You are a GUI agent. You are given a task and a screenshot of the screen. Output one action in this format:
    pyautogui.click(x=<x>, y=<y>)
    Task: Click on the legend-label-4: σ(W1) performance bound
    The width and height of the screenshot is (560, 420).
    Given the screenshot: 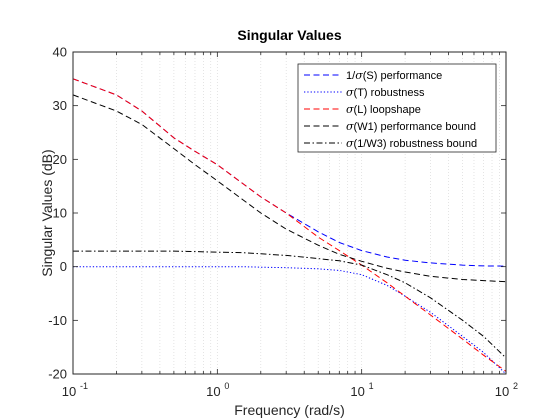 What is the action you would take?
    pyautogui.click(x=411, y=126)
    